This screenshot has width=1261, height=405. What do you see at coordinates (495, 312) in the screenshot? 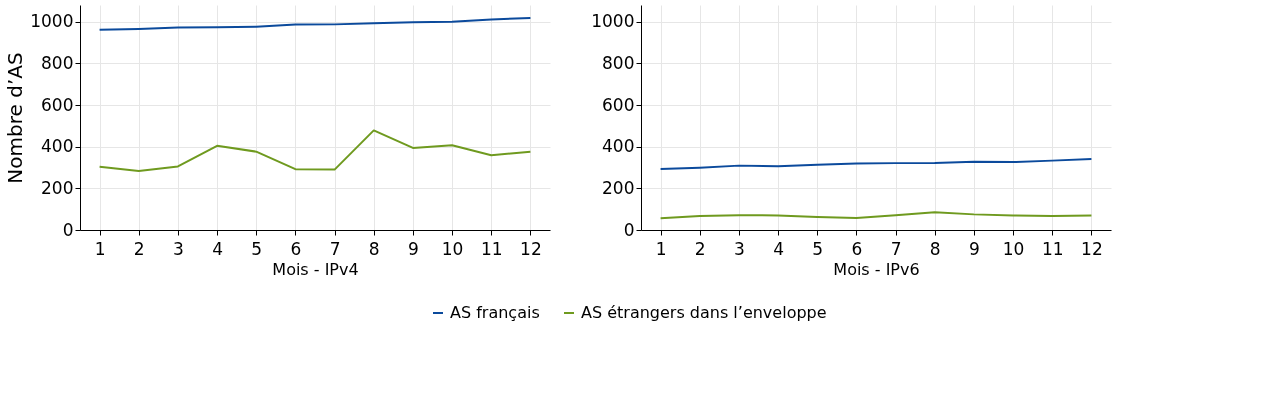
I see `legend-label: AS français` at bounding box center [495, 312].